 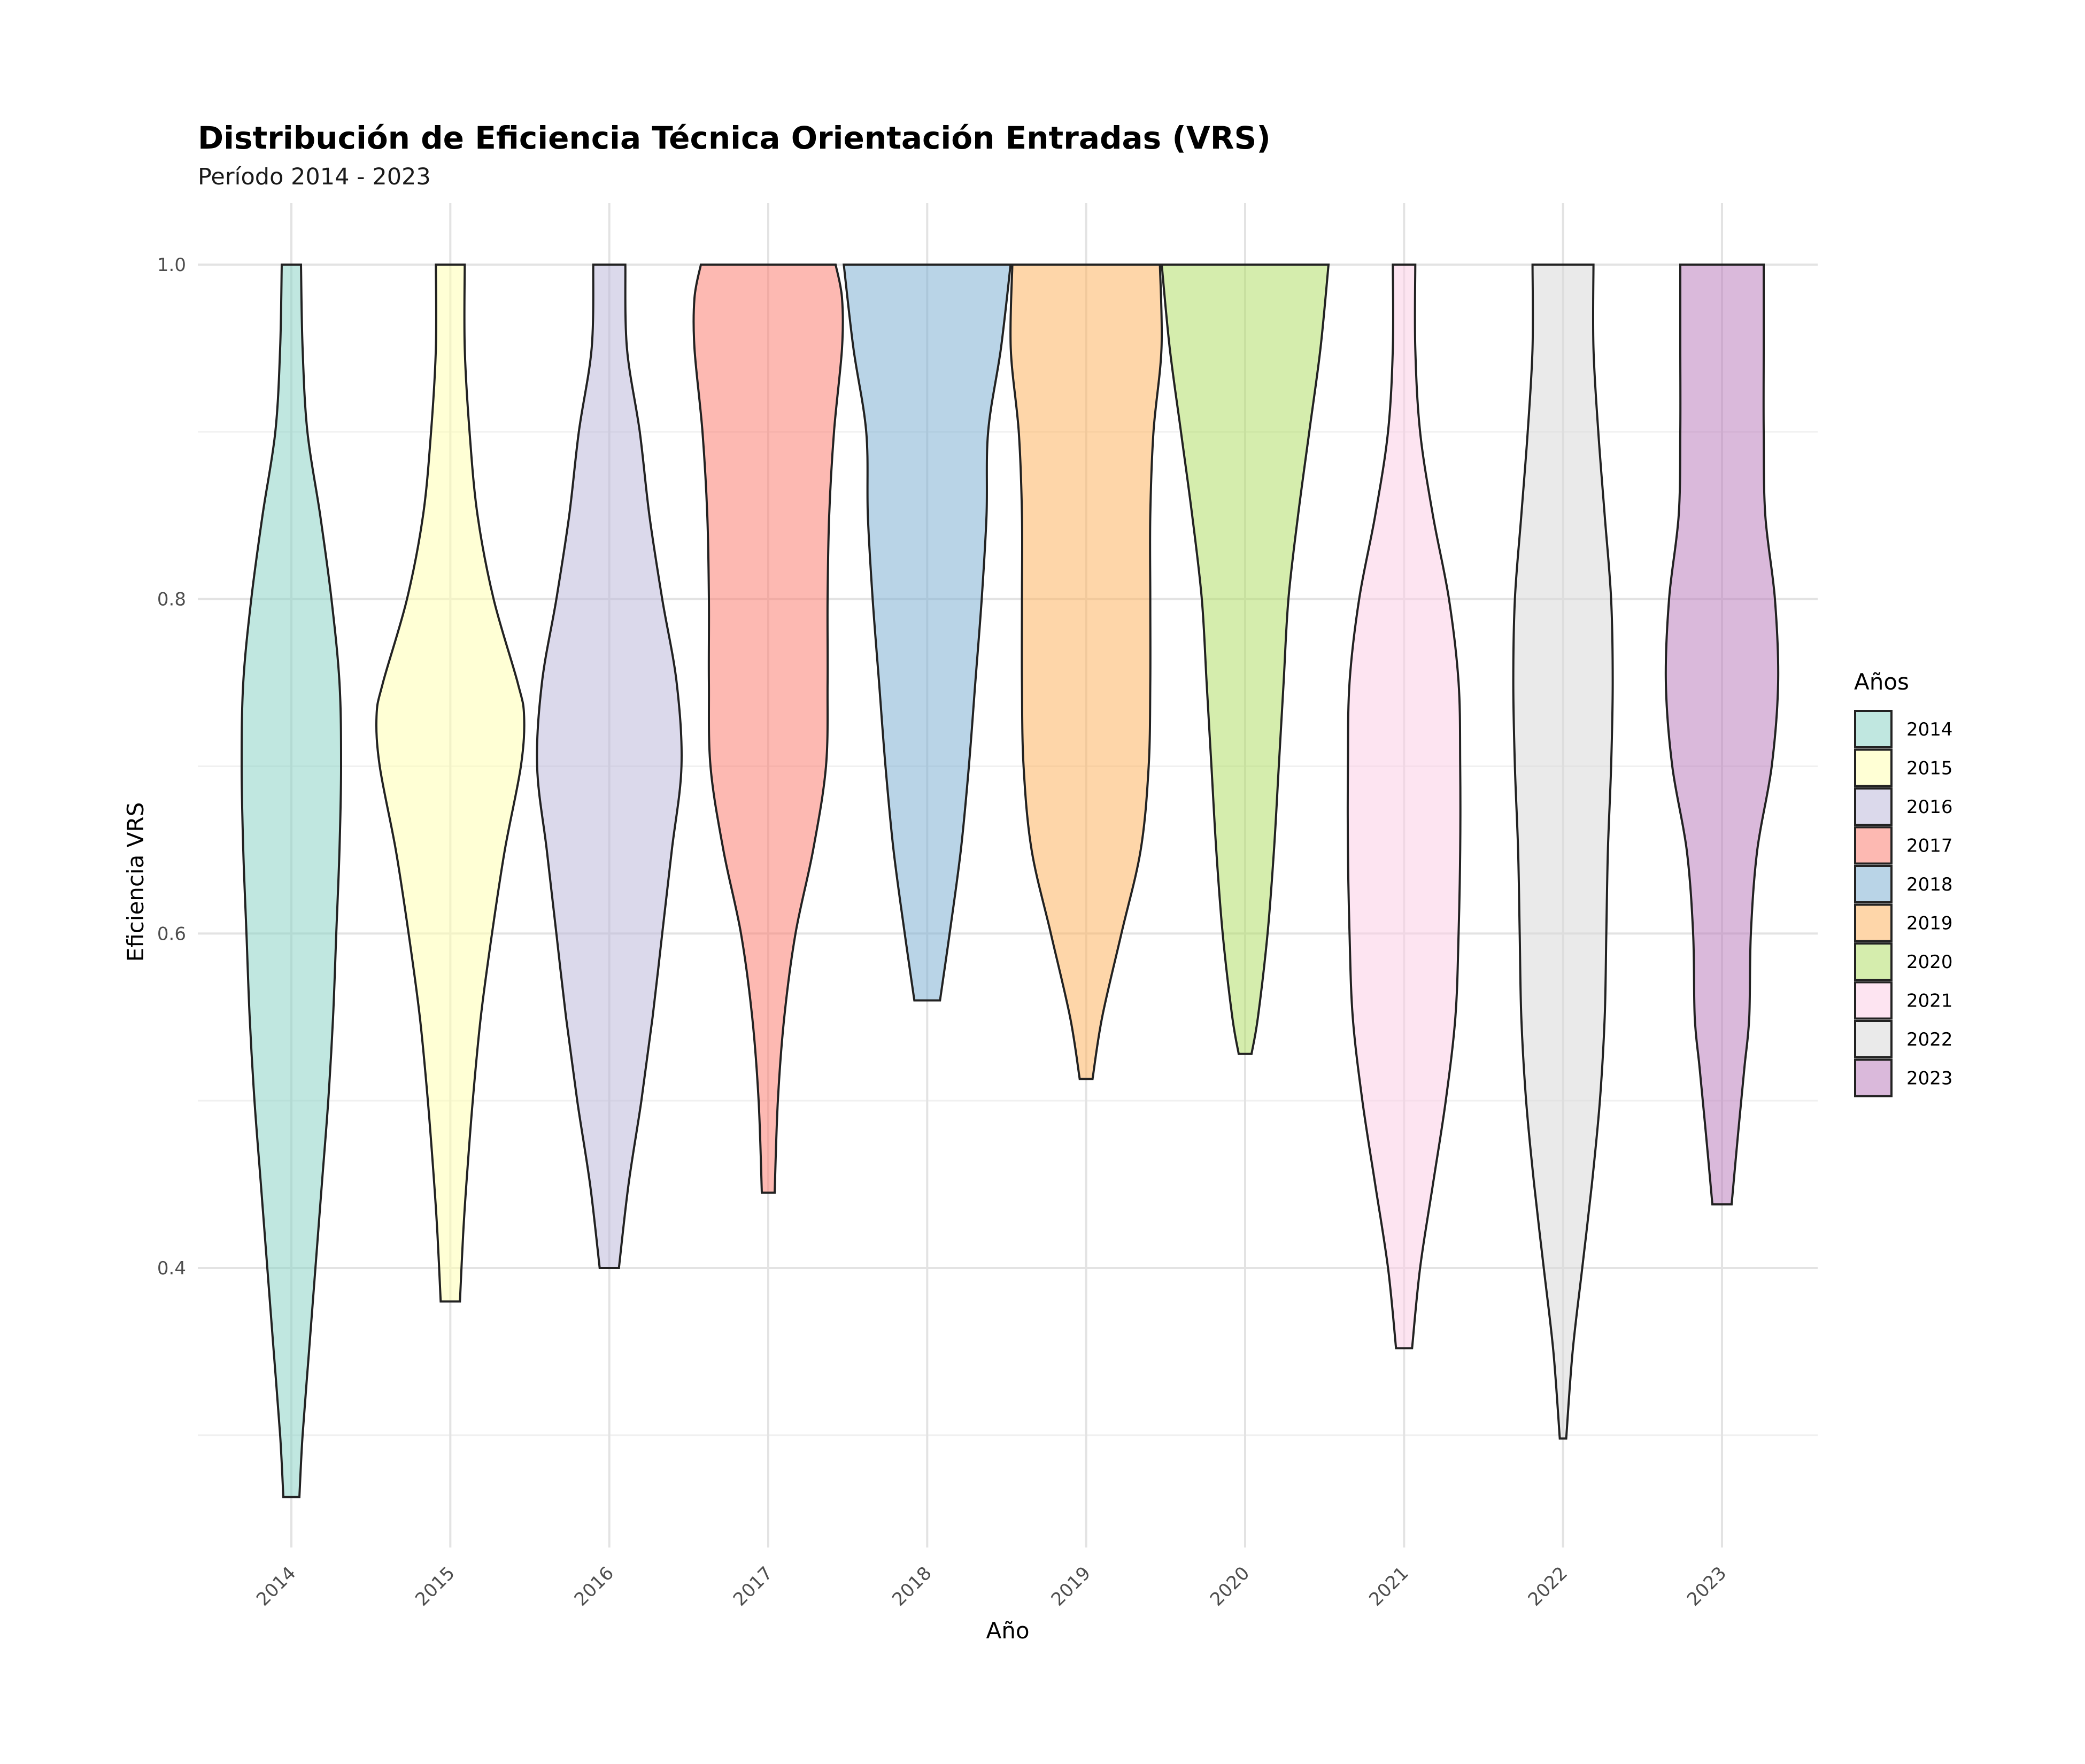 What do you see at coordinates (291, 881) in the screenshot?
I see `violin-2014` at bounding box center [291, 881].